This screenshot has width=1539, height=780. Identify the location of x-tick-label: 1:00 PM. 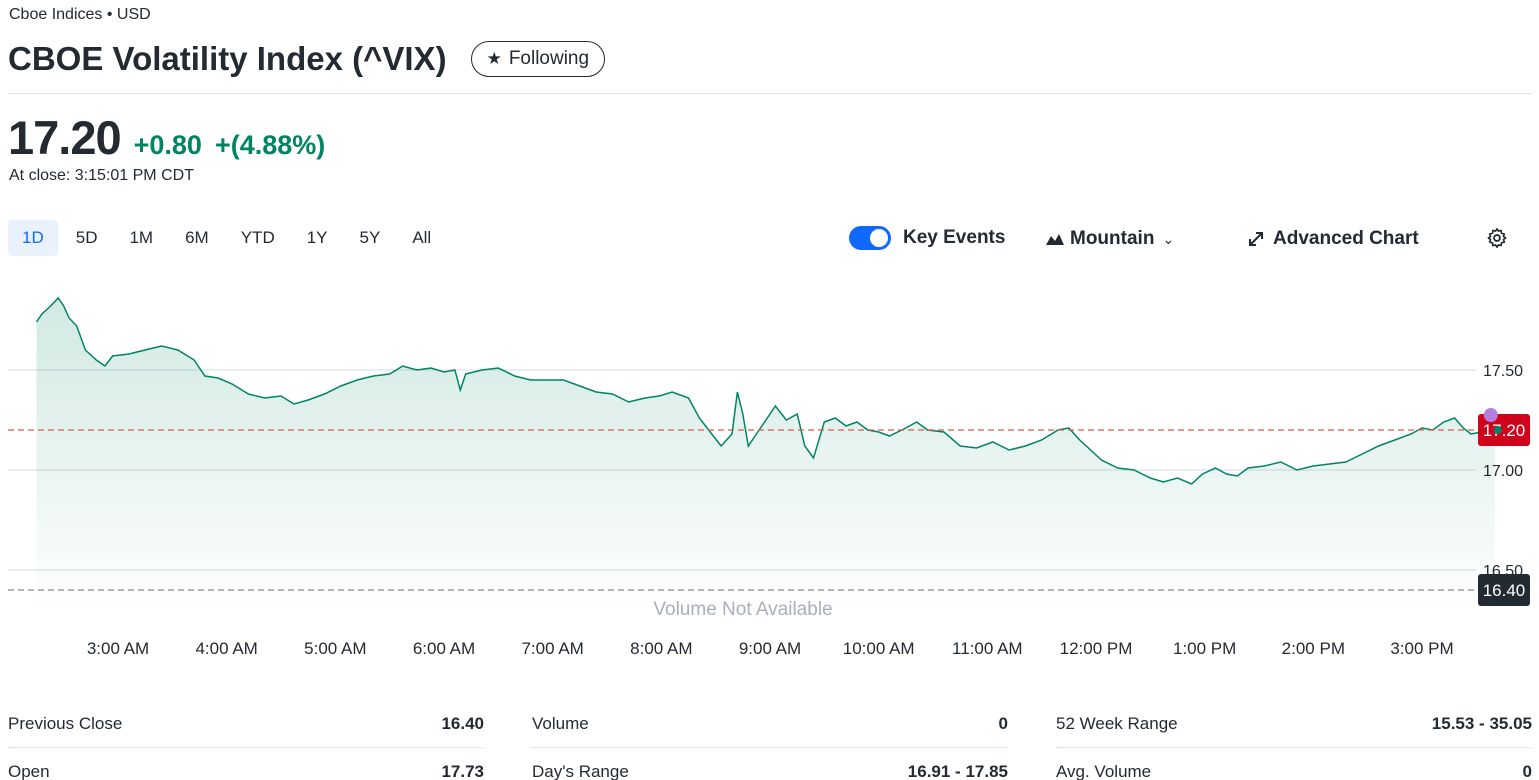
(1204, 648).